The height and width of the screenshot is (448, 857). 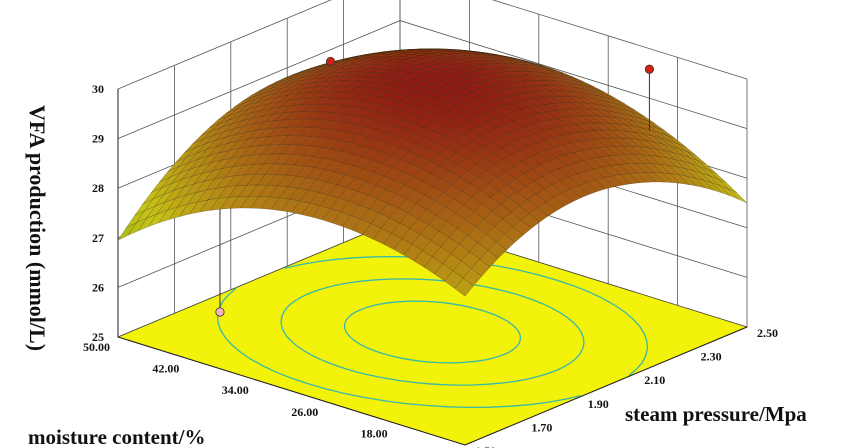 What do you see at coordinates (98, 139) in the screenshot?
I see `z-tick-label: 29` at bounding box center [98, 139].